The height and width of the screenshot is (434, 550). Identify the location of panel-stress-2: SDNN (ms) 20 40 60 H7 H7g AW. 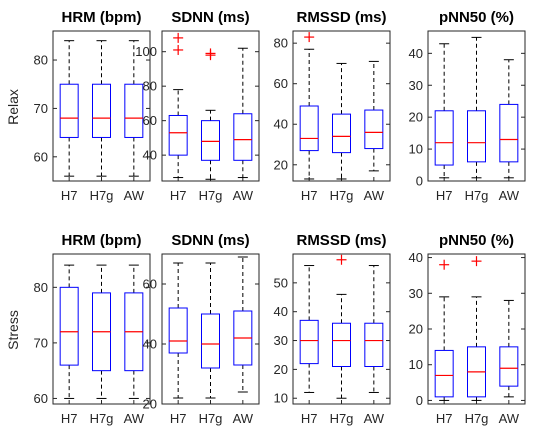
(201, 329).